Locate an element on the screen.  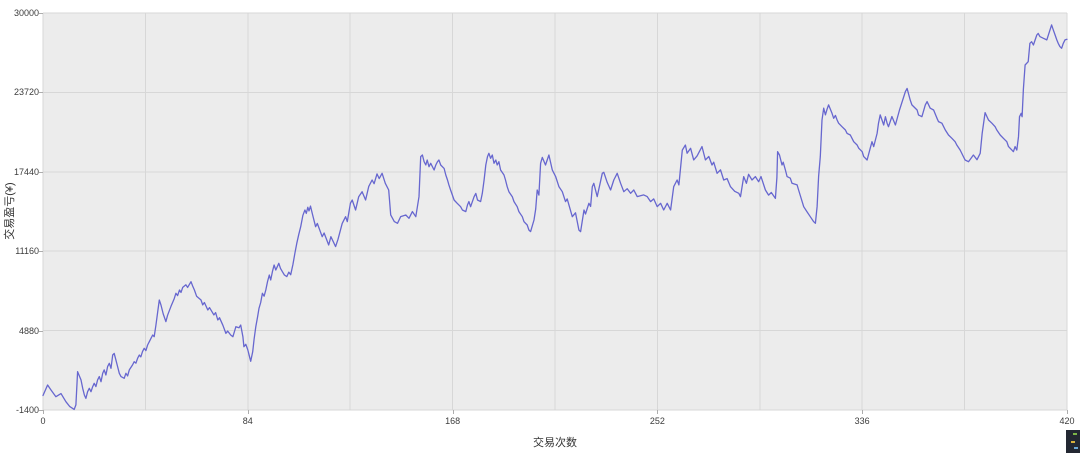
x-tick-label: 84 is located at coordinates (247, 421).